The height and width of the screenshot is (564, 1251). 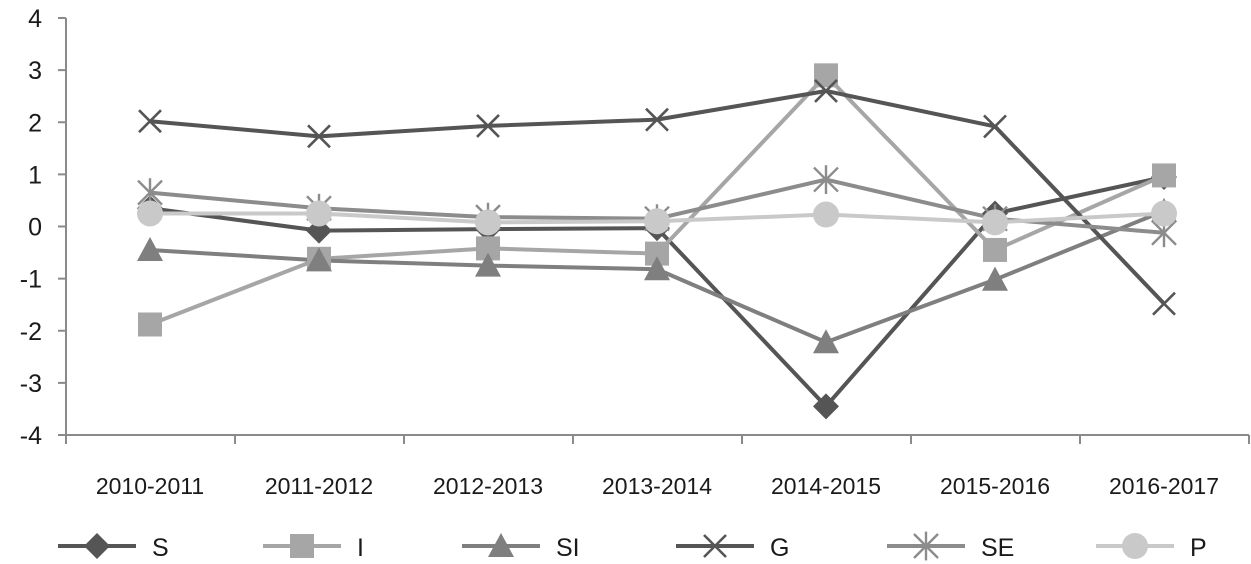 What do you see at coordinates (35, 228) in the screenshot?
I see `y-tick-label: 0` at bounding box center [35, 228].